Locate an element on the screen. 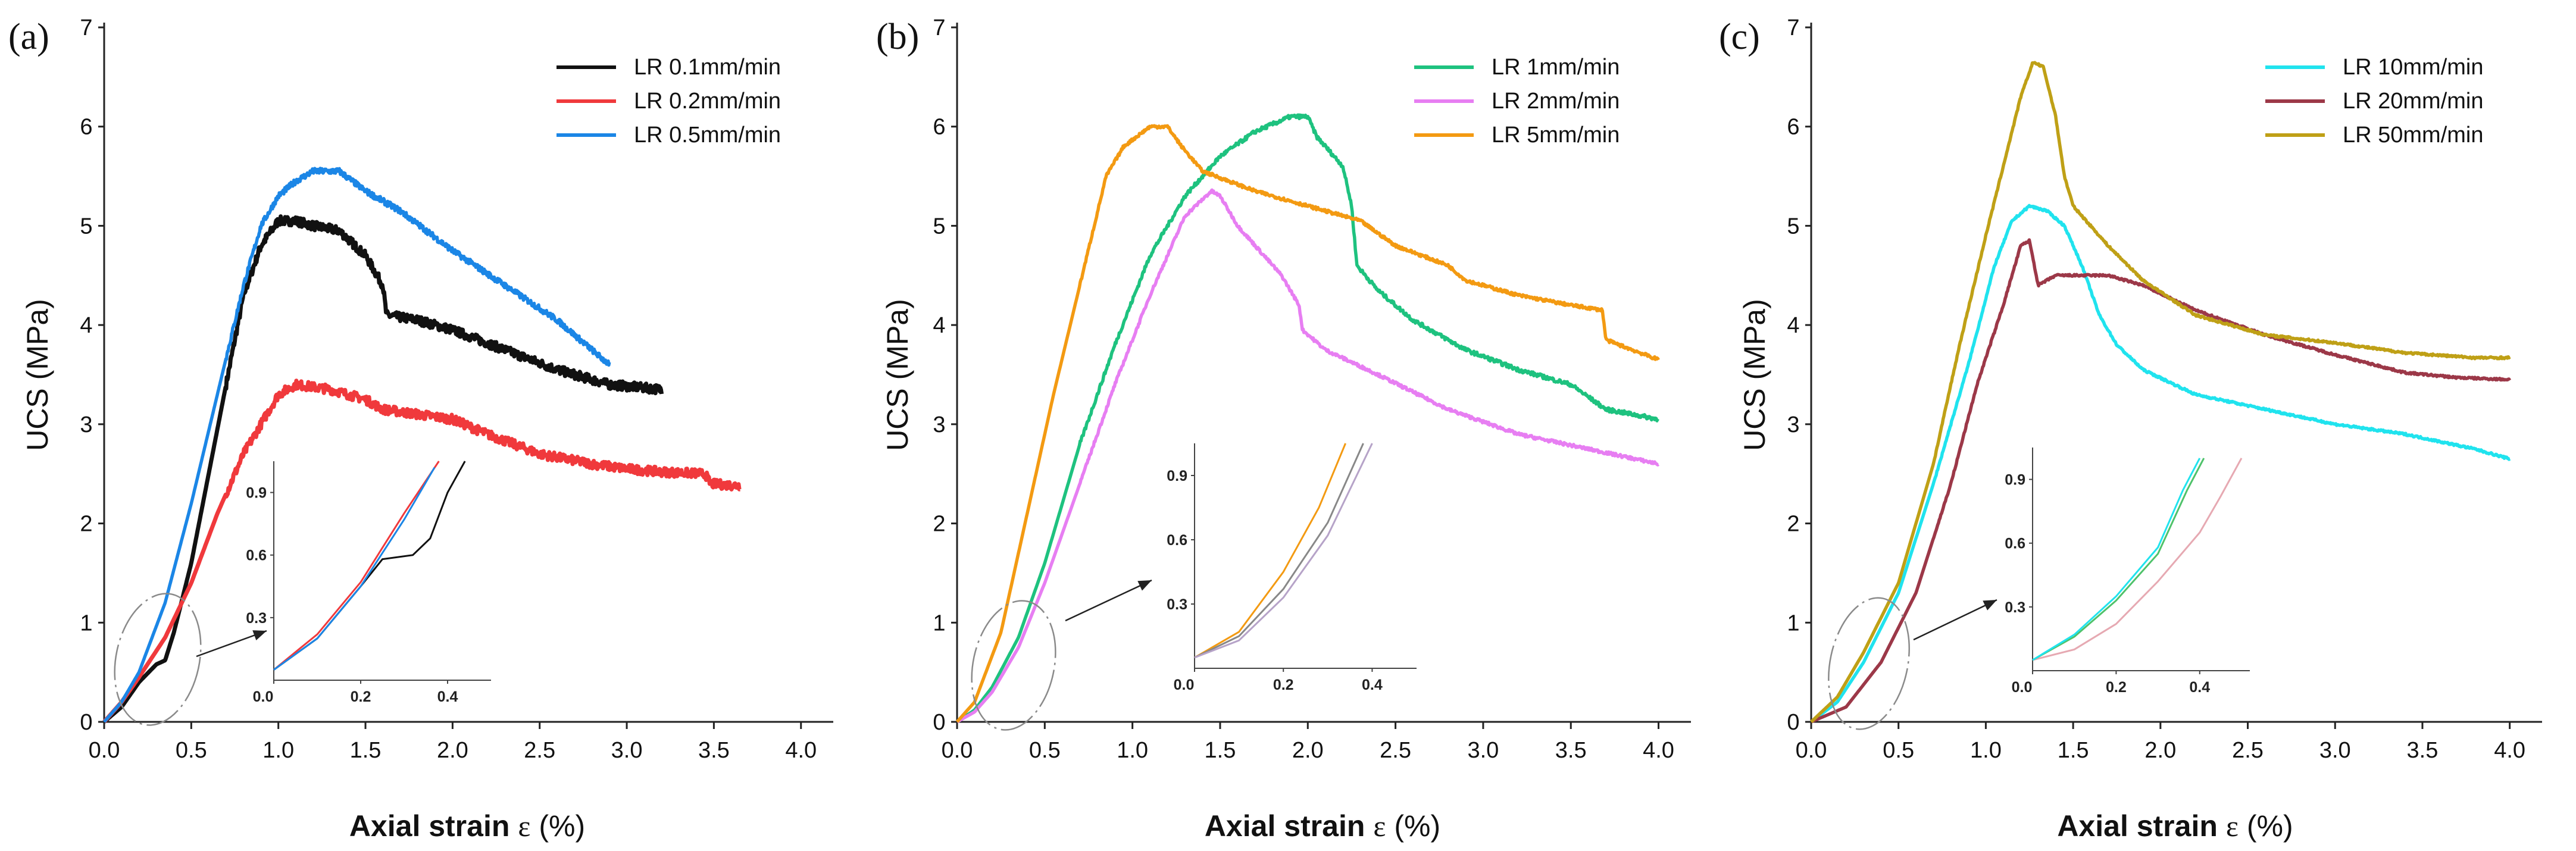  legend-entry: LR 0.1mm/min is located at coordinates (707, 67).